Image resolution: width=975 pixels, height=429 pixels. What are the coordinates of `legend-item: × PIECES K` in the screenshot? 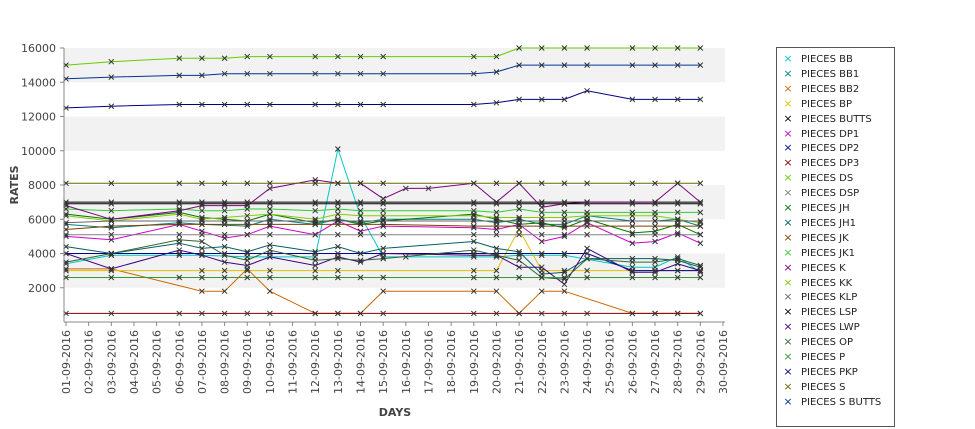 It's located at (813, 268).